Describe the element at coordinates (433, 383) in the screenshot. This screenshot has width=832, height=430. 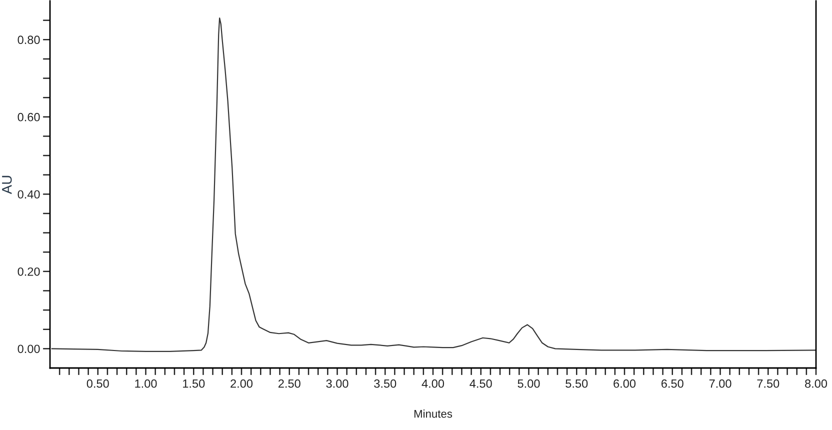
I see `x-tick-label: 4.00` at that location.